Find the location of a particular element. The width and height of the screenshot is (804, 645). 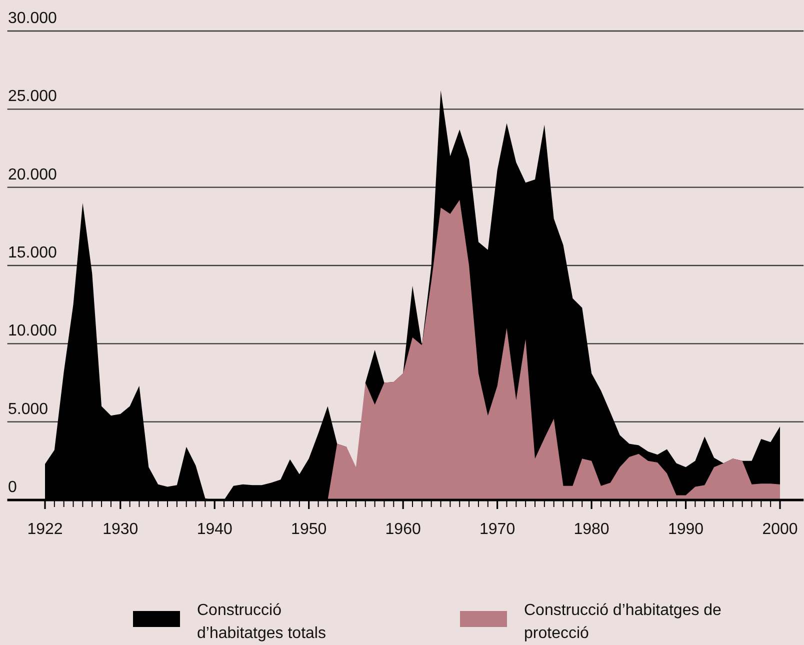

y-tick-label: 5.000 is located at coordinates (28, 409).